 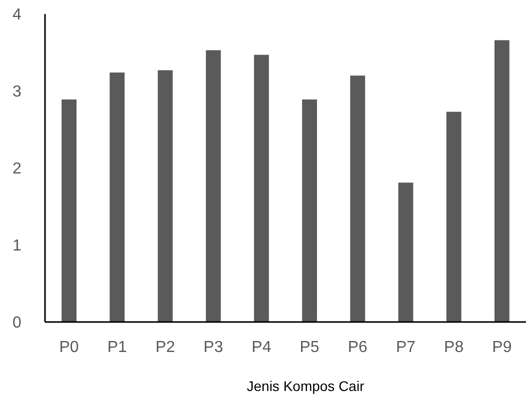 What do you see at coordinates (17, 15) in the screenshot?
I see `y-tick-label: 4` at bounding box center [17, 15].